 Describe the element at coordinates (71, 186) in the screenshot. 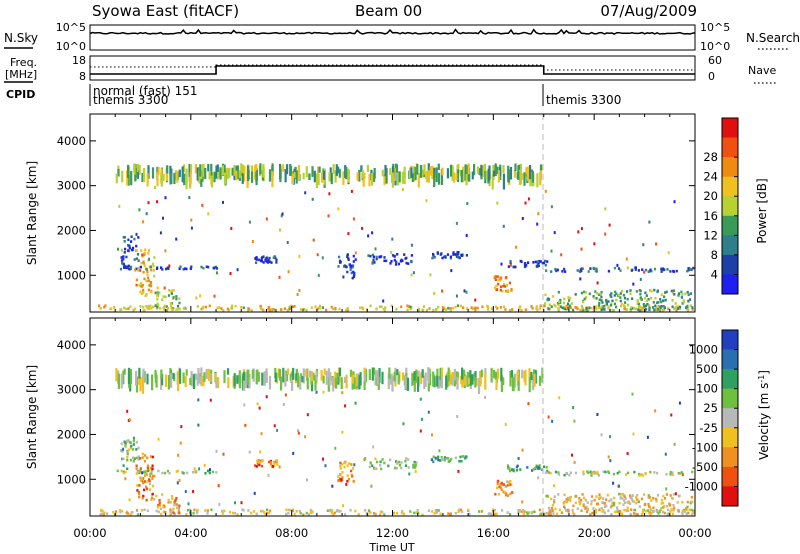

I see `y-tick-label: 3000` at that location.